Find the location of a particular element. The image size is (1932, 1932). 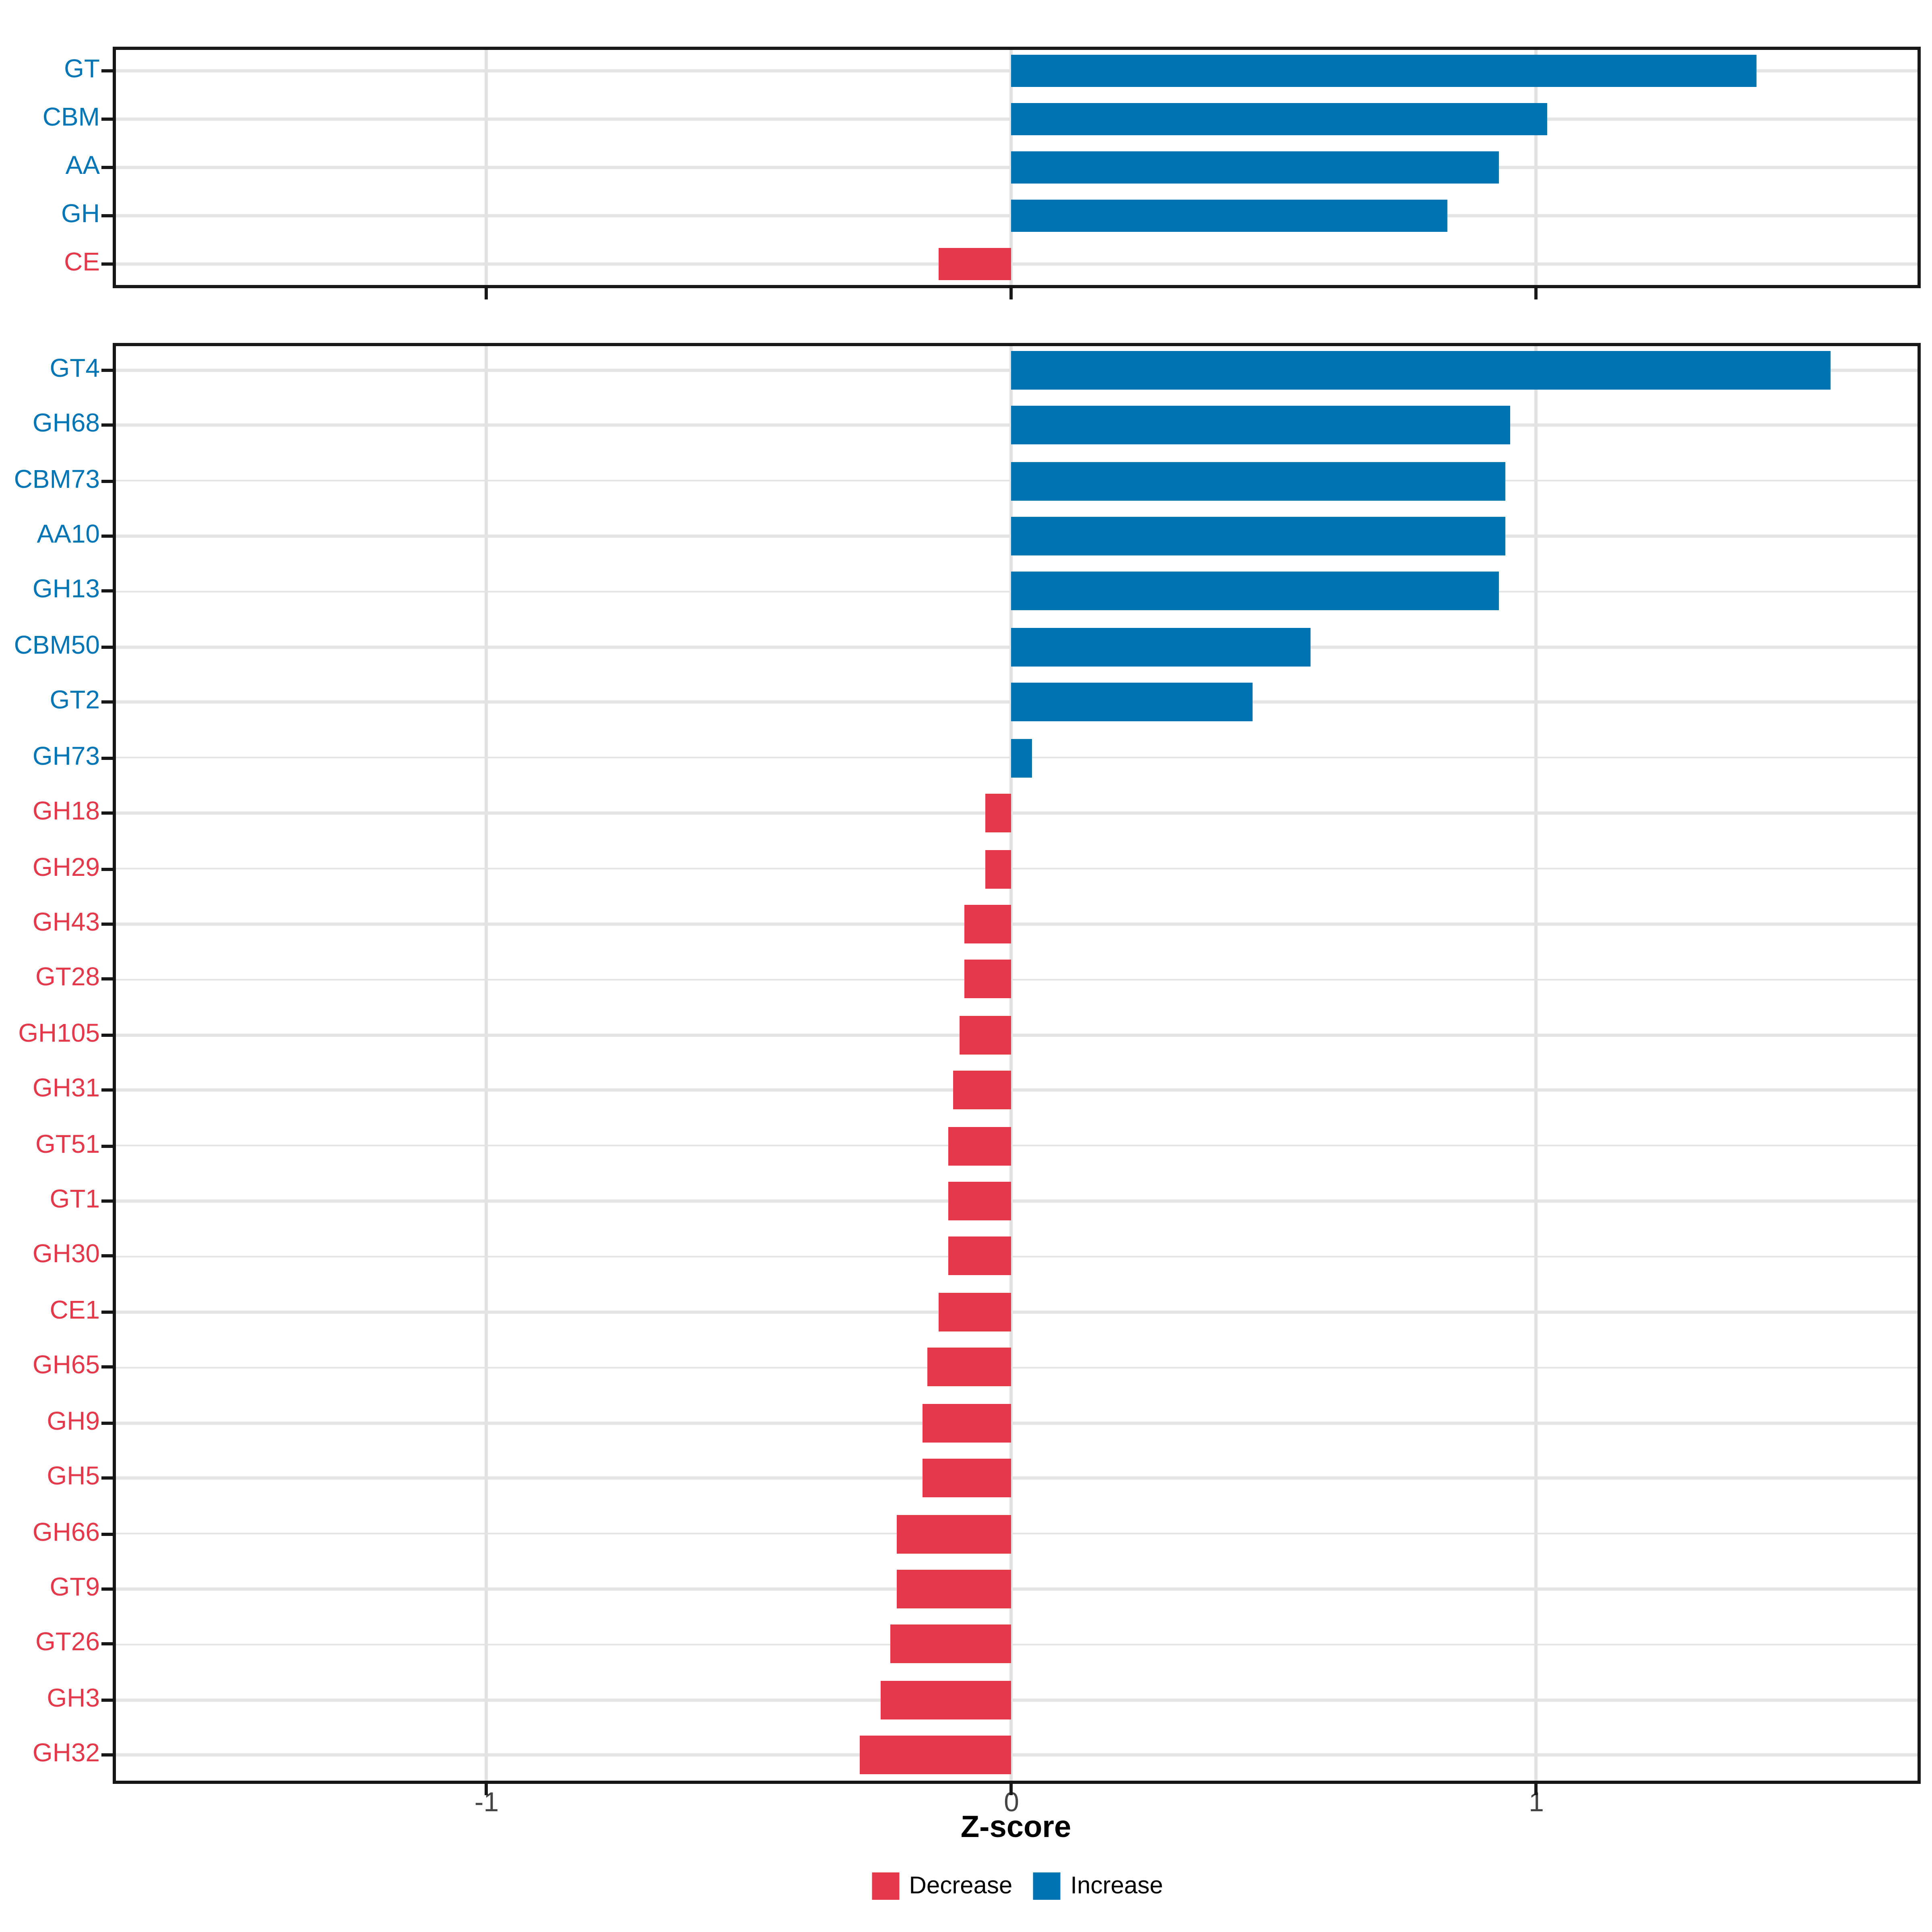

y-tick-GH31 is located at coordinates (107, 1090).